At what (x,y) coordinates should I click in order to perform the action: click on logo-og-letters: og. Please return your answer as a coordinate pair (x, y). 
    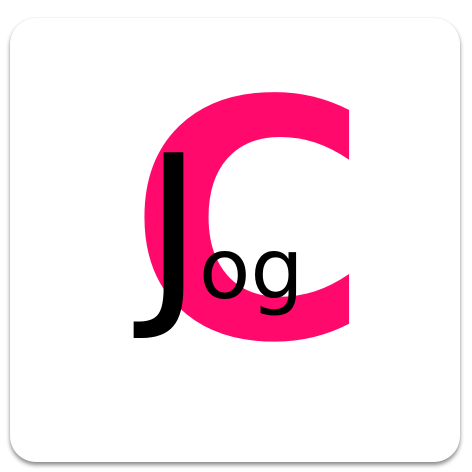
    Looking at the image, I should click on (251, 269).